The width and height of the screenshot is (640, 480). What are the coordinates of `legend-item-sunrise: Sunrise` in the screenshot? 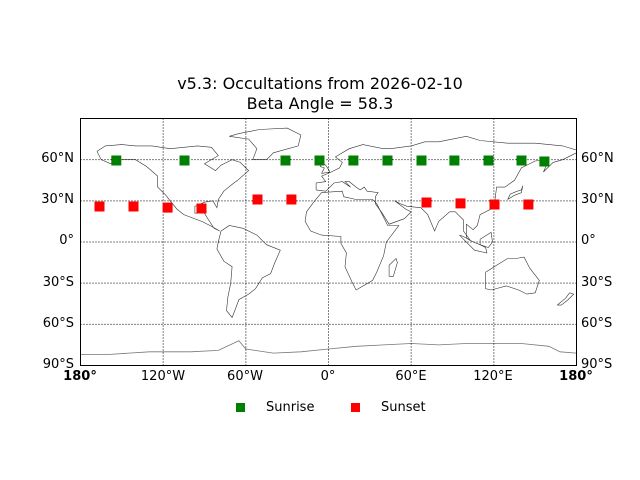 It's located at (275, 407).